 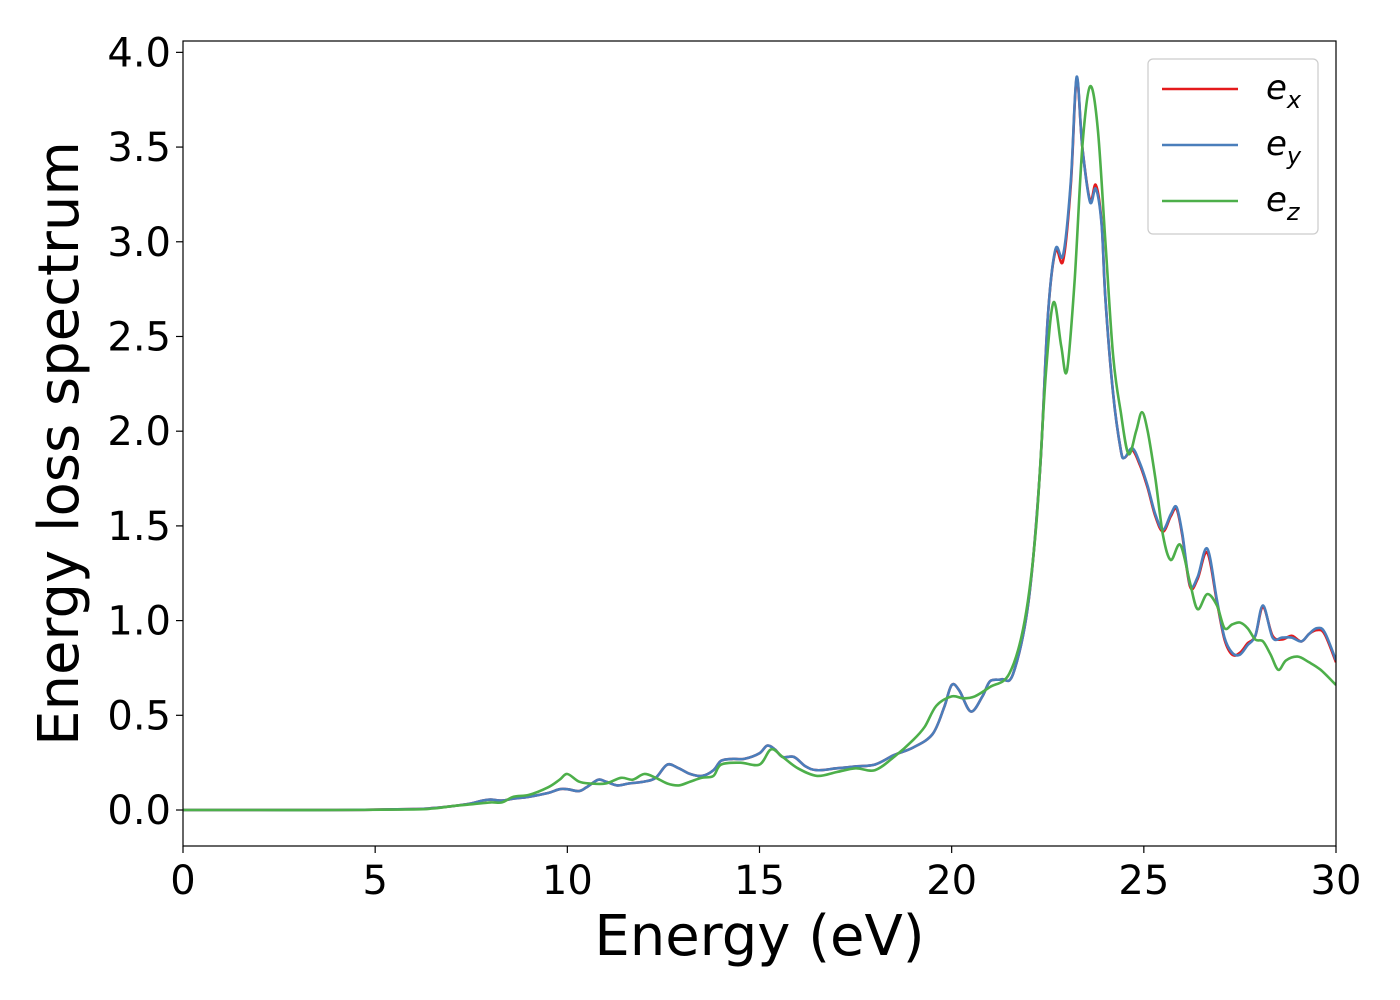 I want to click on y-tick-label: 4.0, so click(x=139, y=53).